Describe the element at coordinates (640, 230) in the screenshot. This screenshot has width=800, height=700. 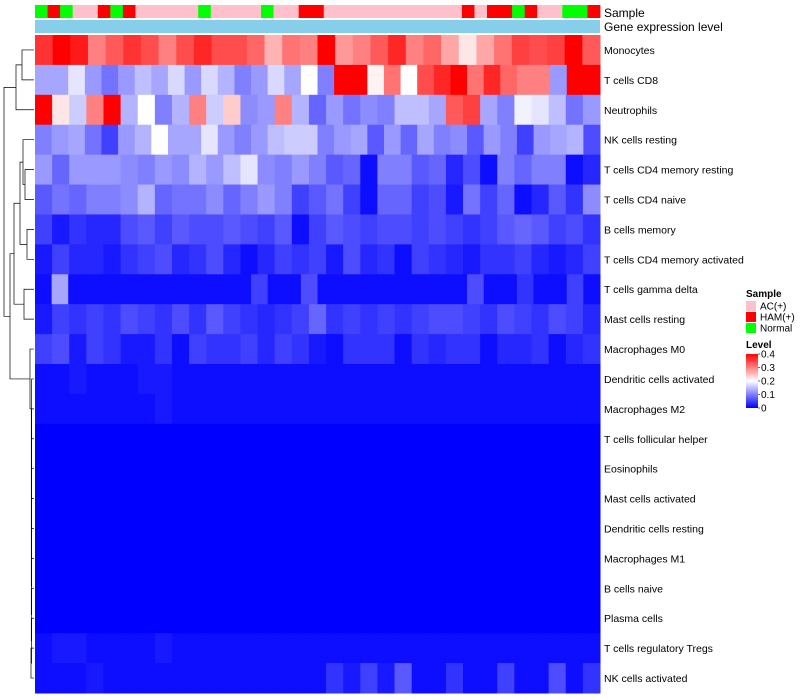
I see `row-label: B cells memory` at that location.